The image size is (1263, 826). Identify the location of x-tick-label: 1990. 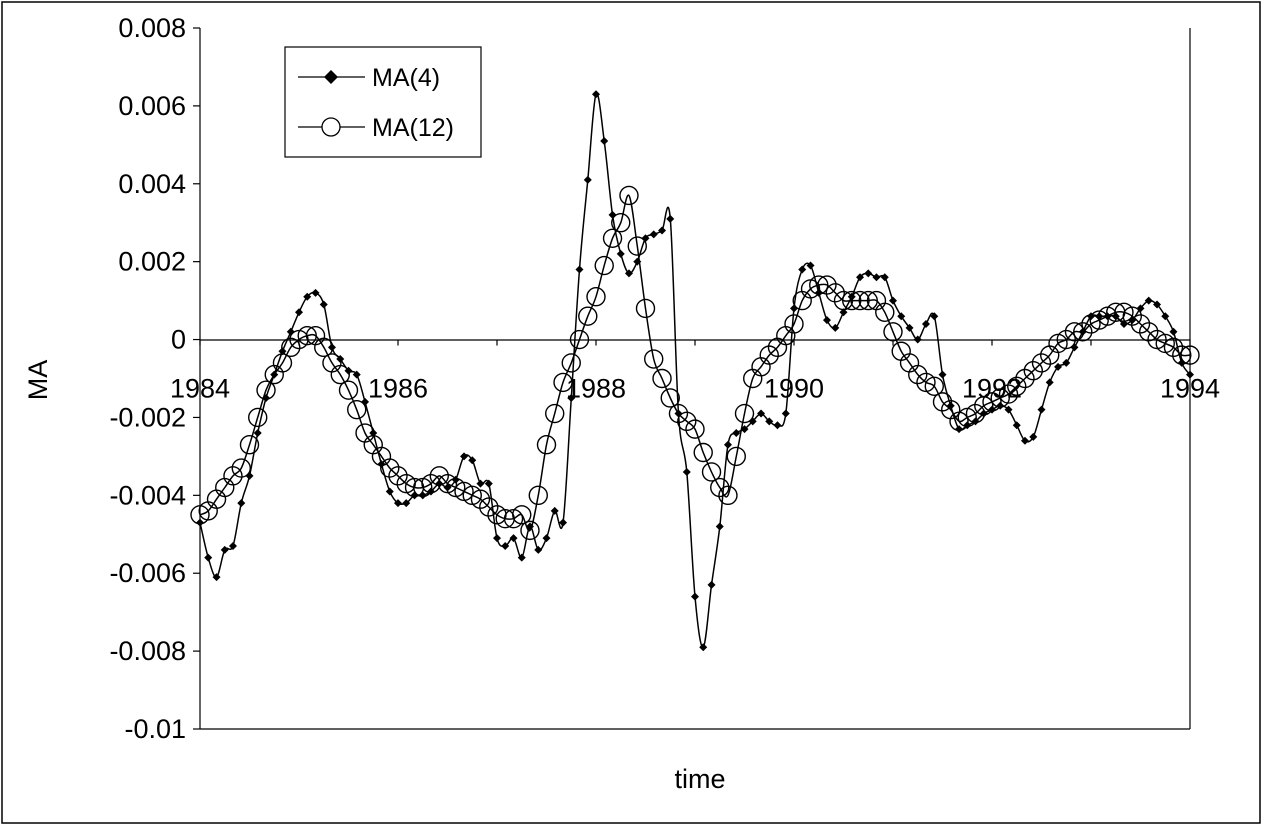
(794, 389).